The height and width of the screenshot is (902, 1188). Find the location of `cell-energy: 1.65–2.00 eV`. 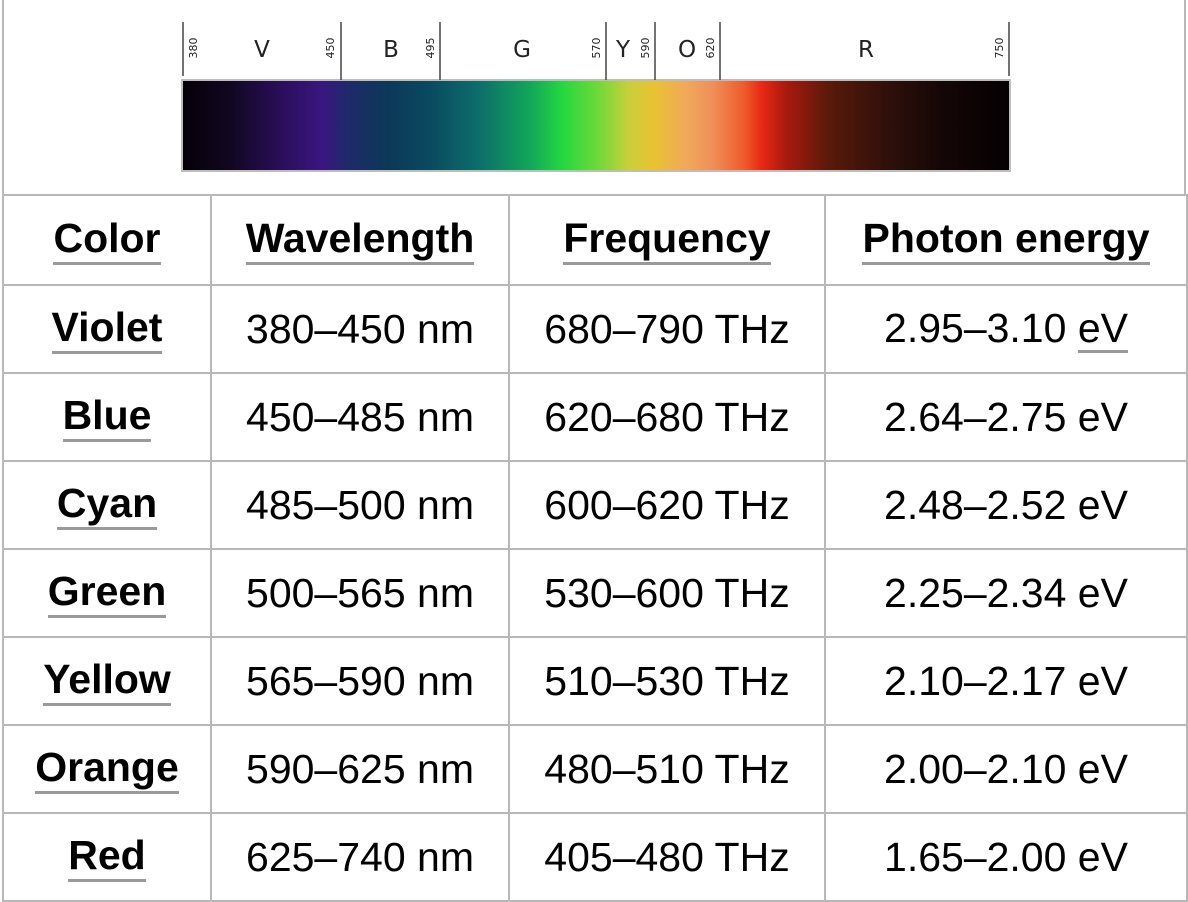

cell-energy: 1.65–2.00 eV is located at coordinates (1006, 857).